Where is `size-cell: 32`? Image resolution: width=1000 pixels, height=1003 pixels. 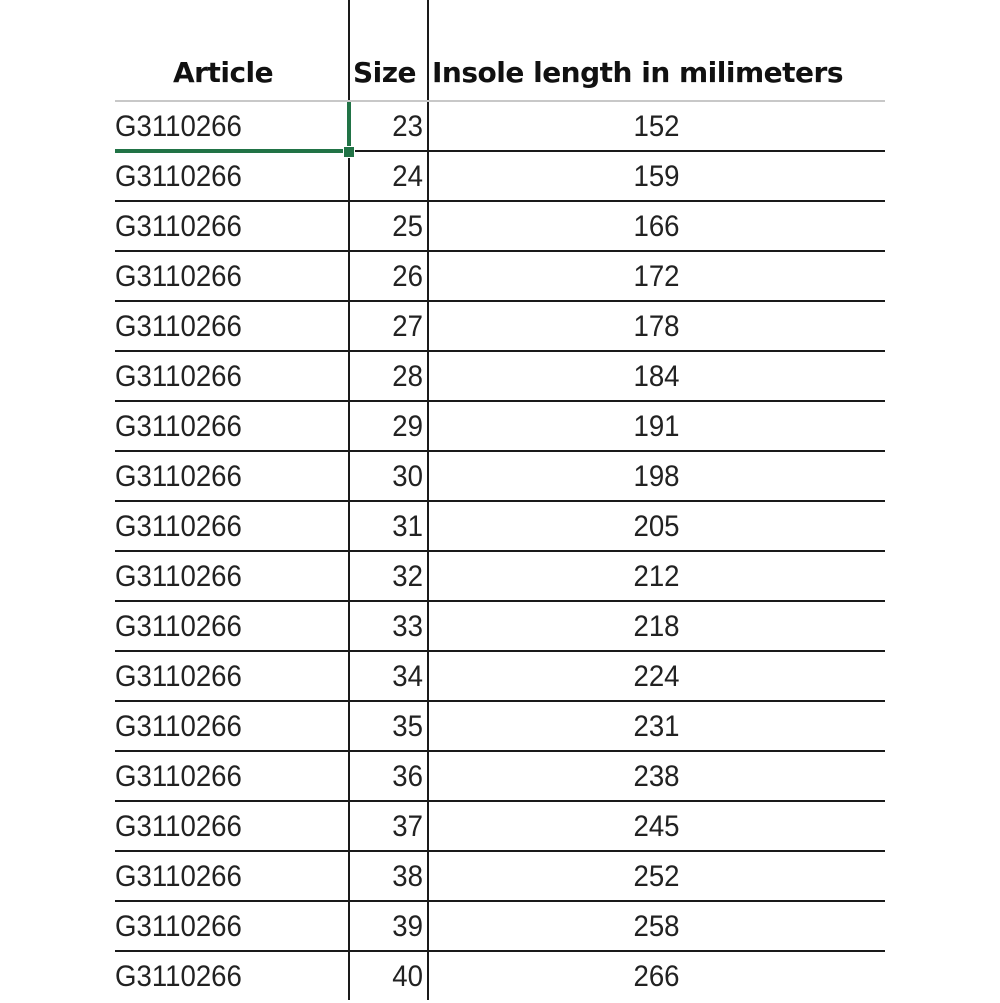
size-cell: 32 is located at coordinates (407, 576).